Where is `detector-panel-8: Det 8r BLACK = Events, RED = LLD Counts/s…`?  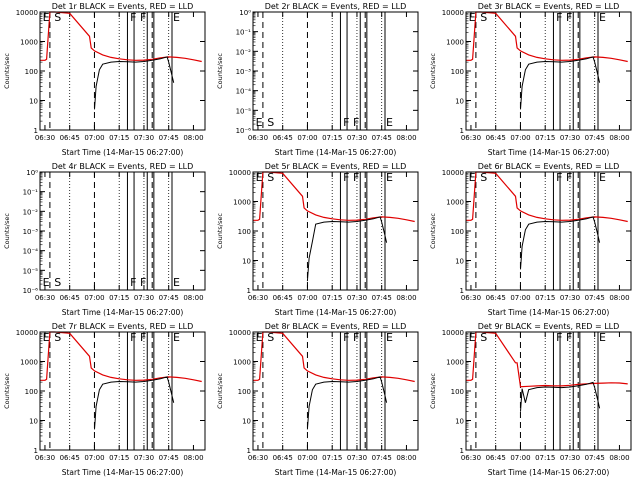 detector-panel-8: Det 8r BLACK = Events, RED = LLD Counts/s… is located at coordinates (317, 399).